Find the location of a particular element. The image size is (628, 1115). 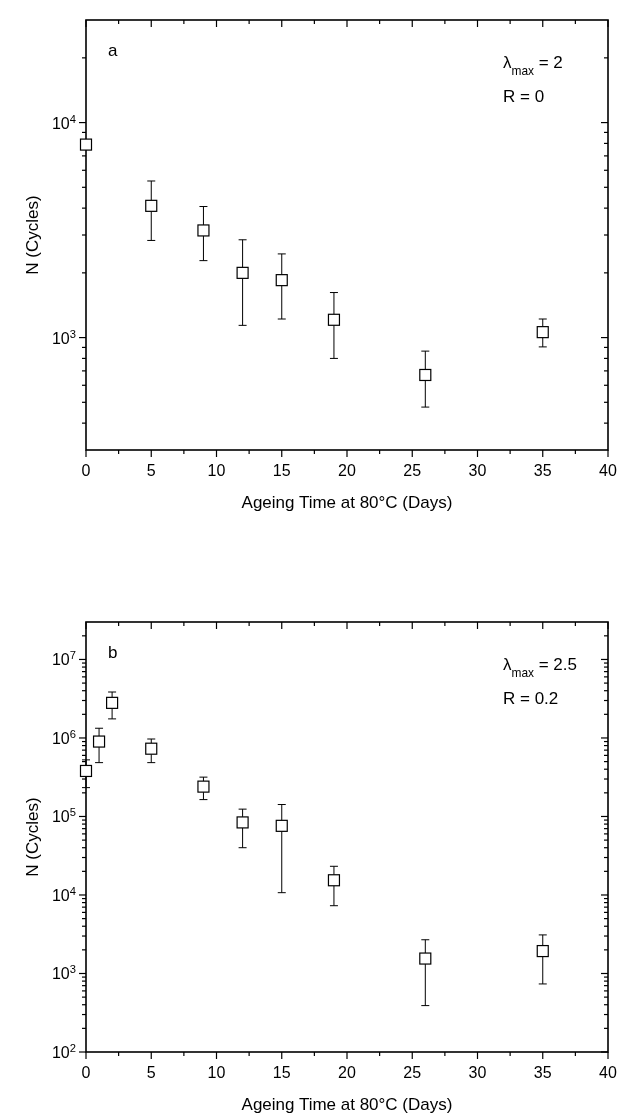

annotation: a is located at coordinates (113, 50).